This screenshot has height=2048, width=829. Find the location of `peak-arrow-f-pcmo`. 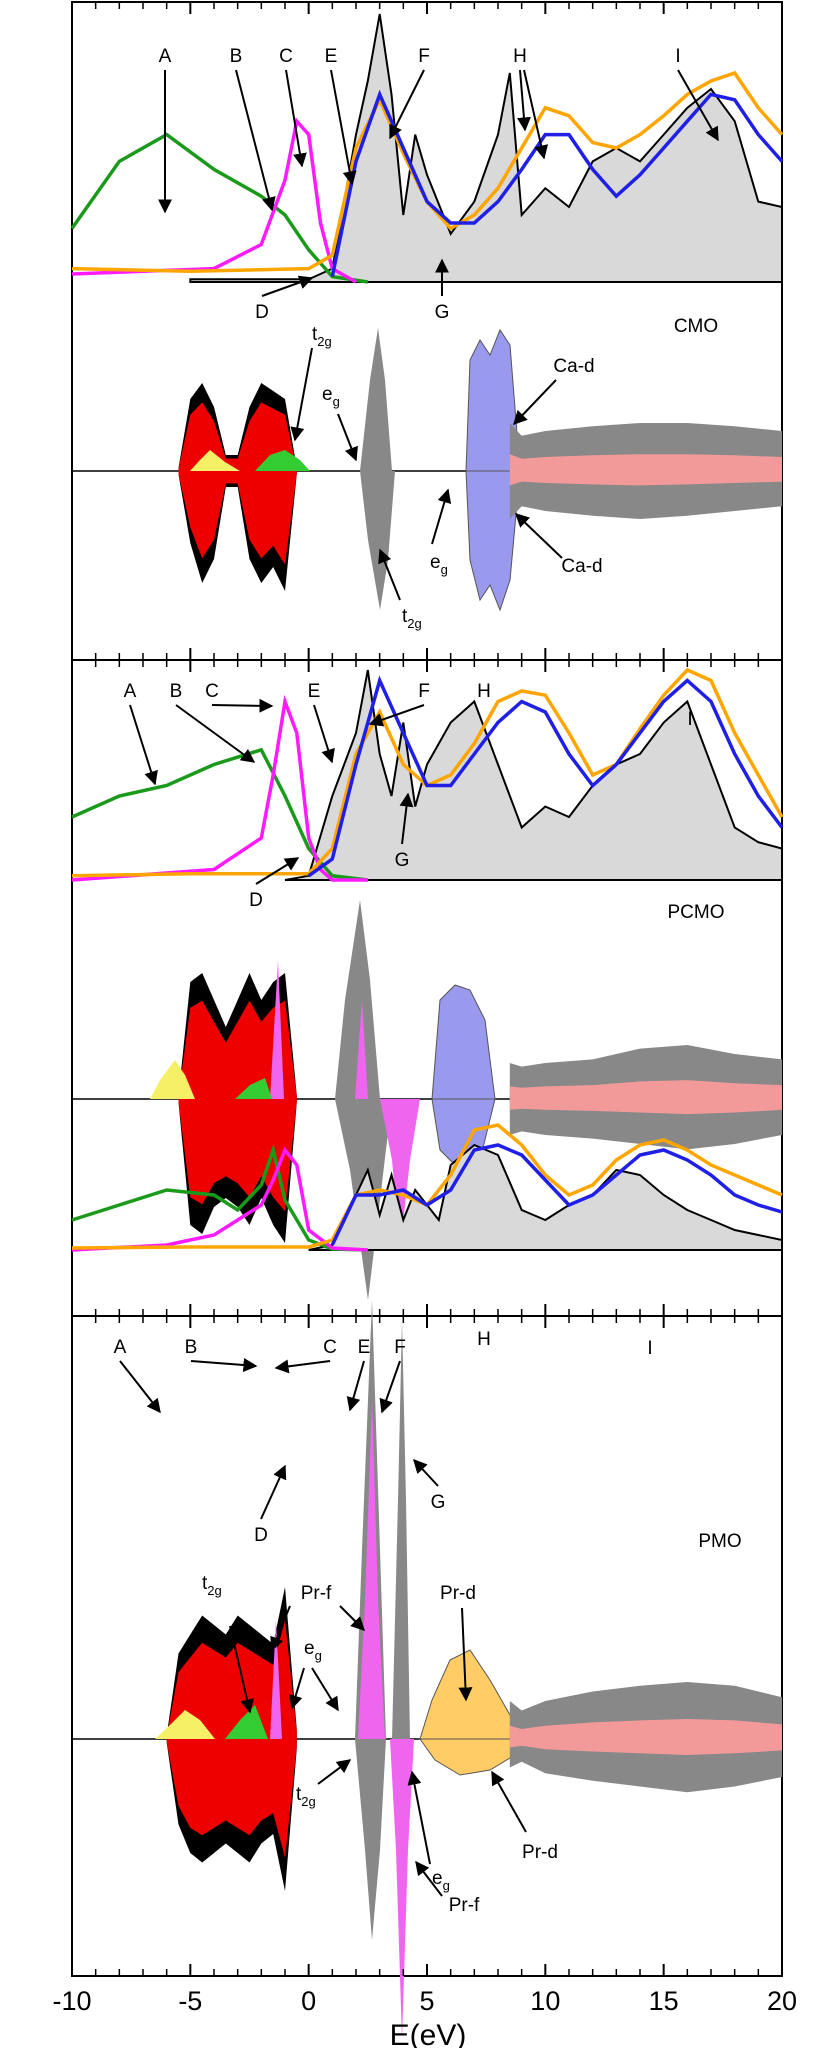

peak-arrow-f-pcmo is located at coordinates (396, 715).